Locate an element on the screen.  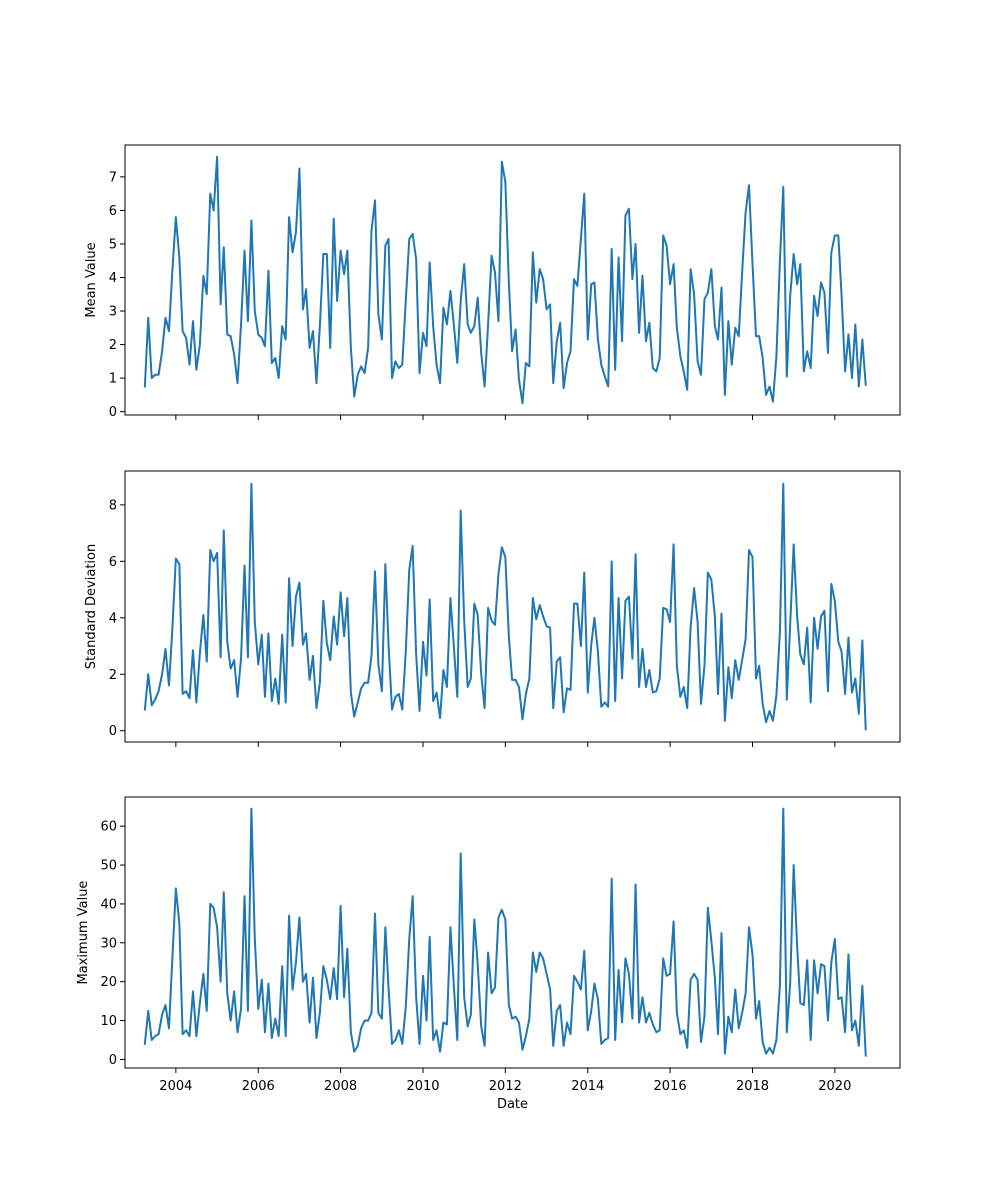
x-tick-label: 2012 is located at coordinates (505, 1086).